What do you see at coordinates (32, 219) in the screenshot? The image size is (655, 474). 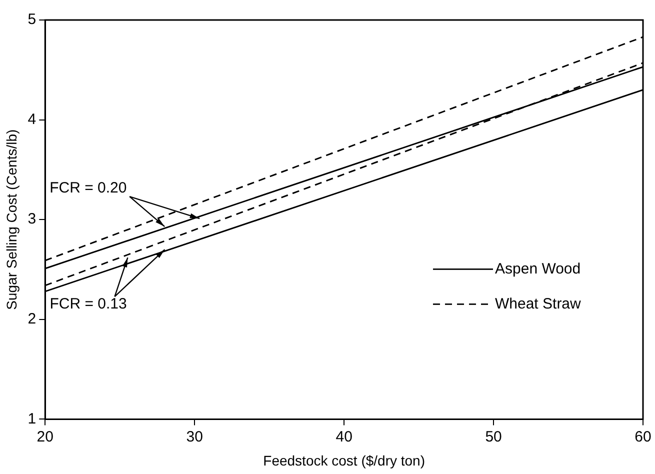 I see `y-tick-label: 3` at bounding box center [32, 219].